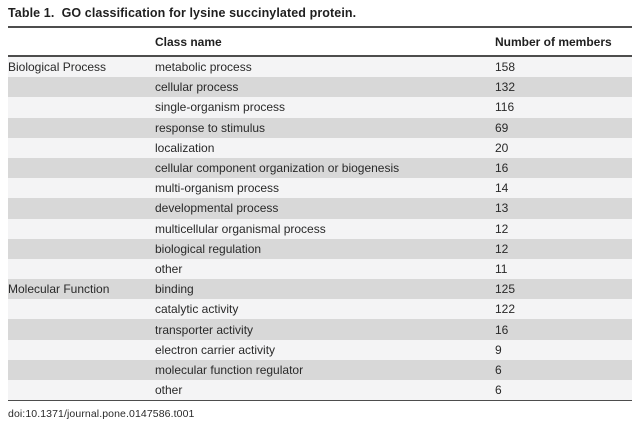  I want to click on class-name-cell: localization, so click(185, 147).